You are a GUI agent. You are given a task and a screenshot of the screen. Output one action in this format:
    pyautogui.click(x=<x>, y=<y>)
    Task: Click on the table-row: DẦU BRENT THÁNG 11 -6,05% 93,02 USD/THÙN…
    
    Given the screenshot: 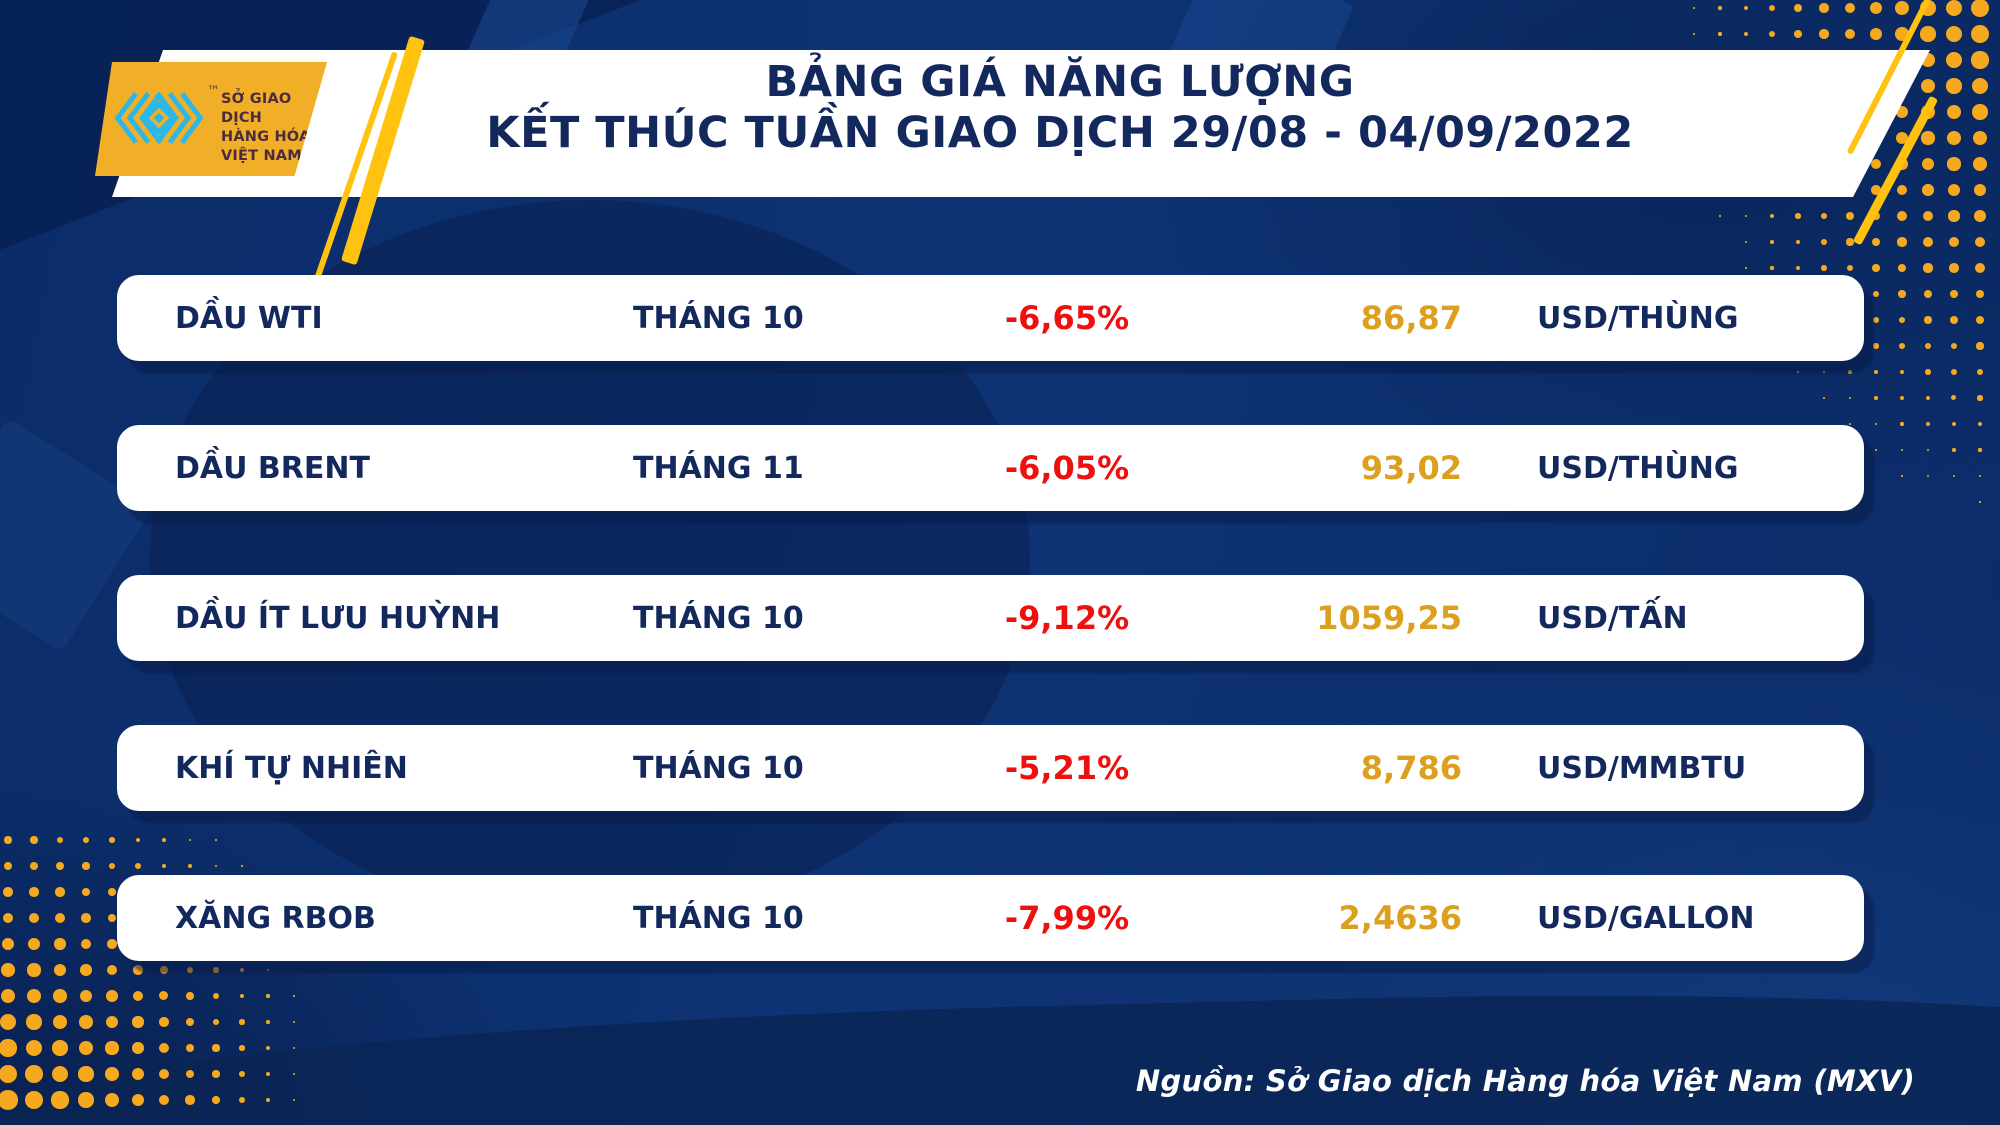 What is the action you would take?
    pyautogui.click(x=990, y=468)
    